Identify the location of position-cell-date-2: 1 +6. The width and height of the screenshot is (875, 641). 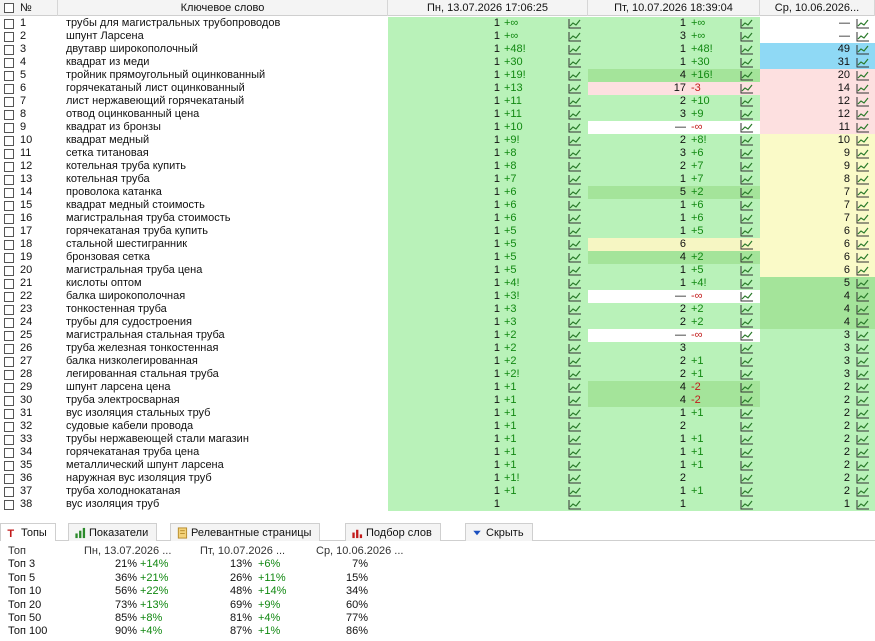
(674, 205).